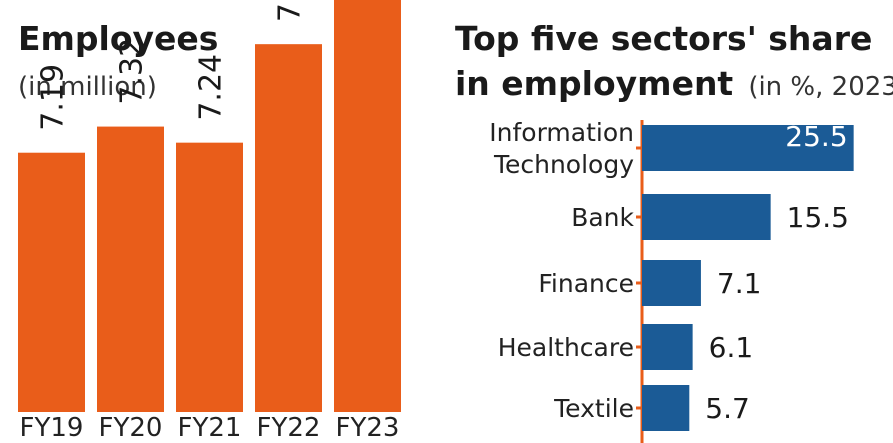 The image size is (893, 443). Describe the element at coordinates (367, 206) in the screenshot. I see `bar-fy23` at that location.